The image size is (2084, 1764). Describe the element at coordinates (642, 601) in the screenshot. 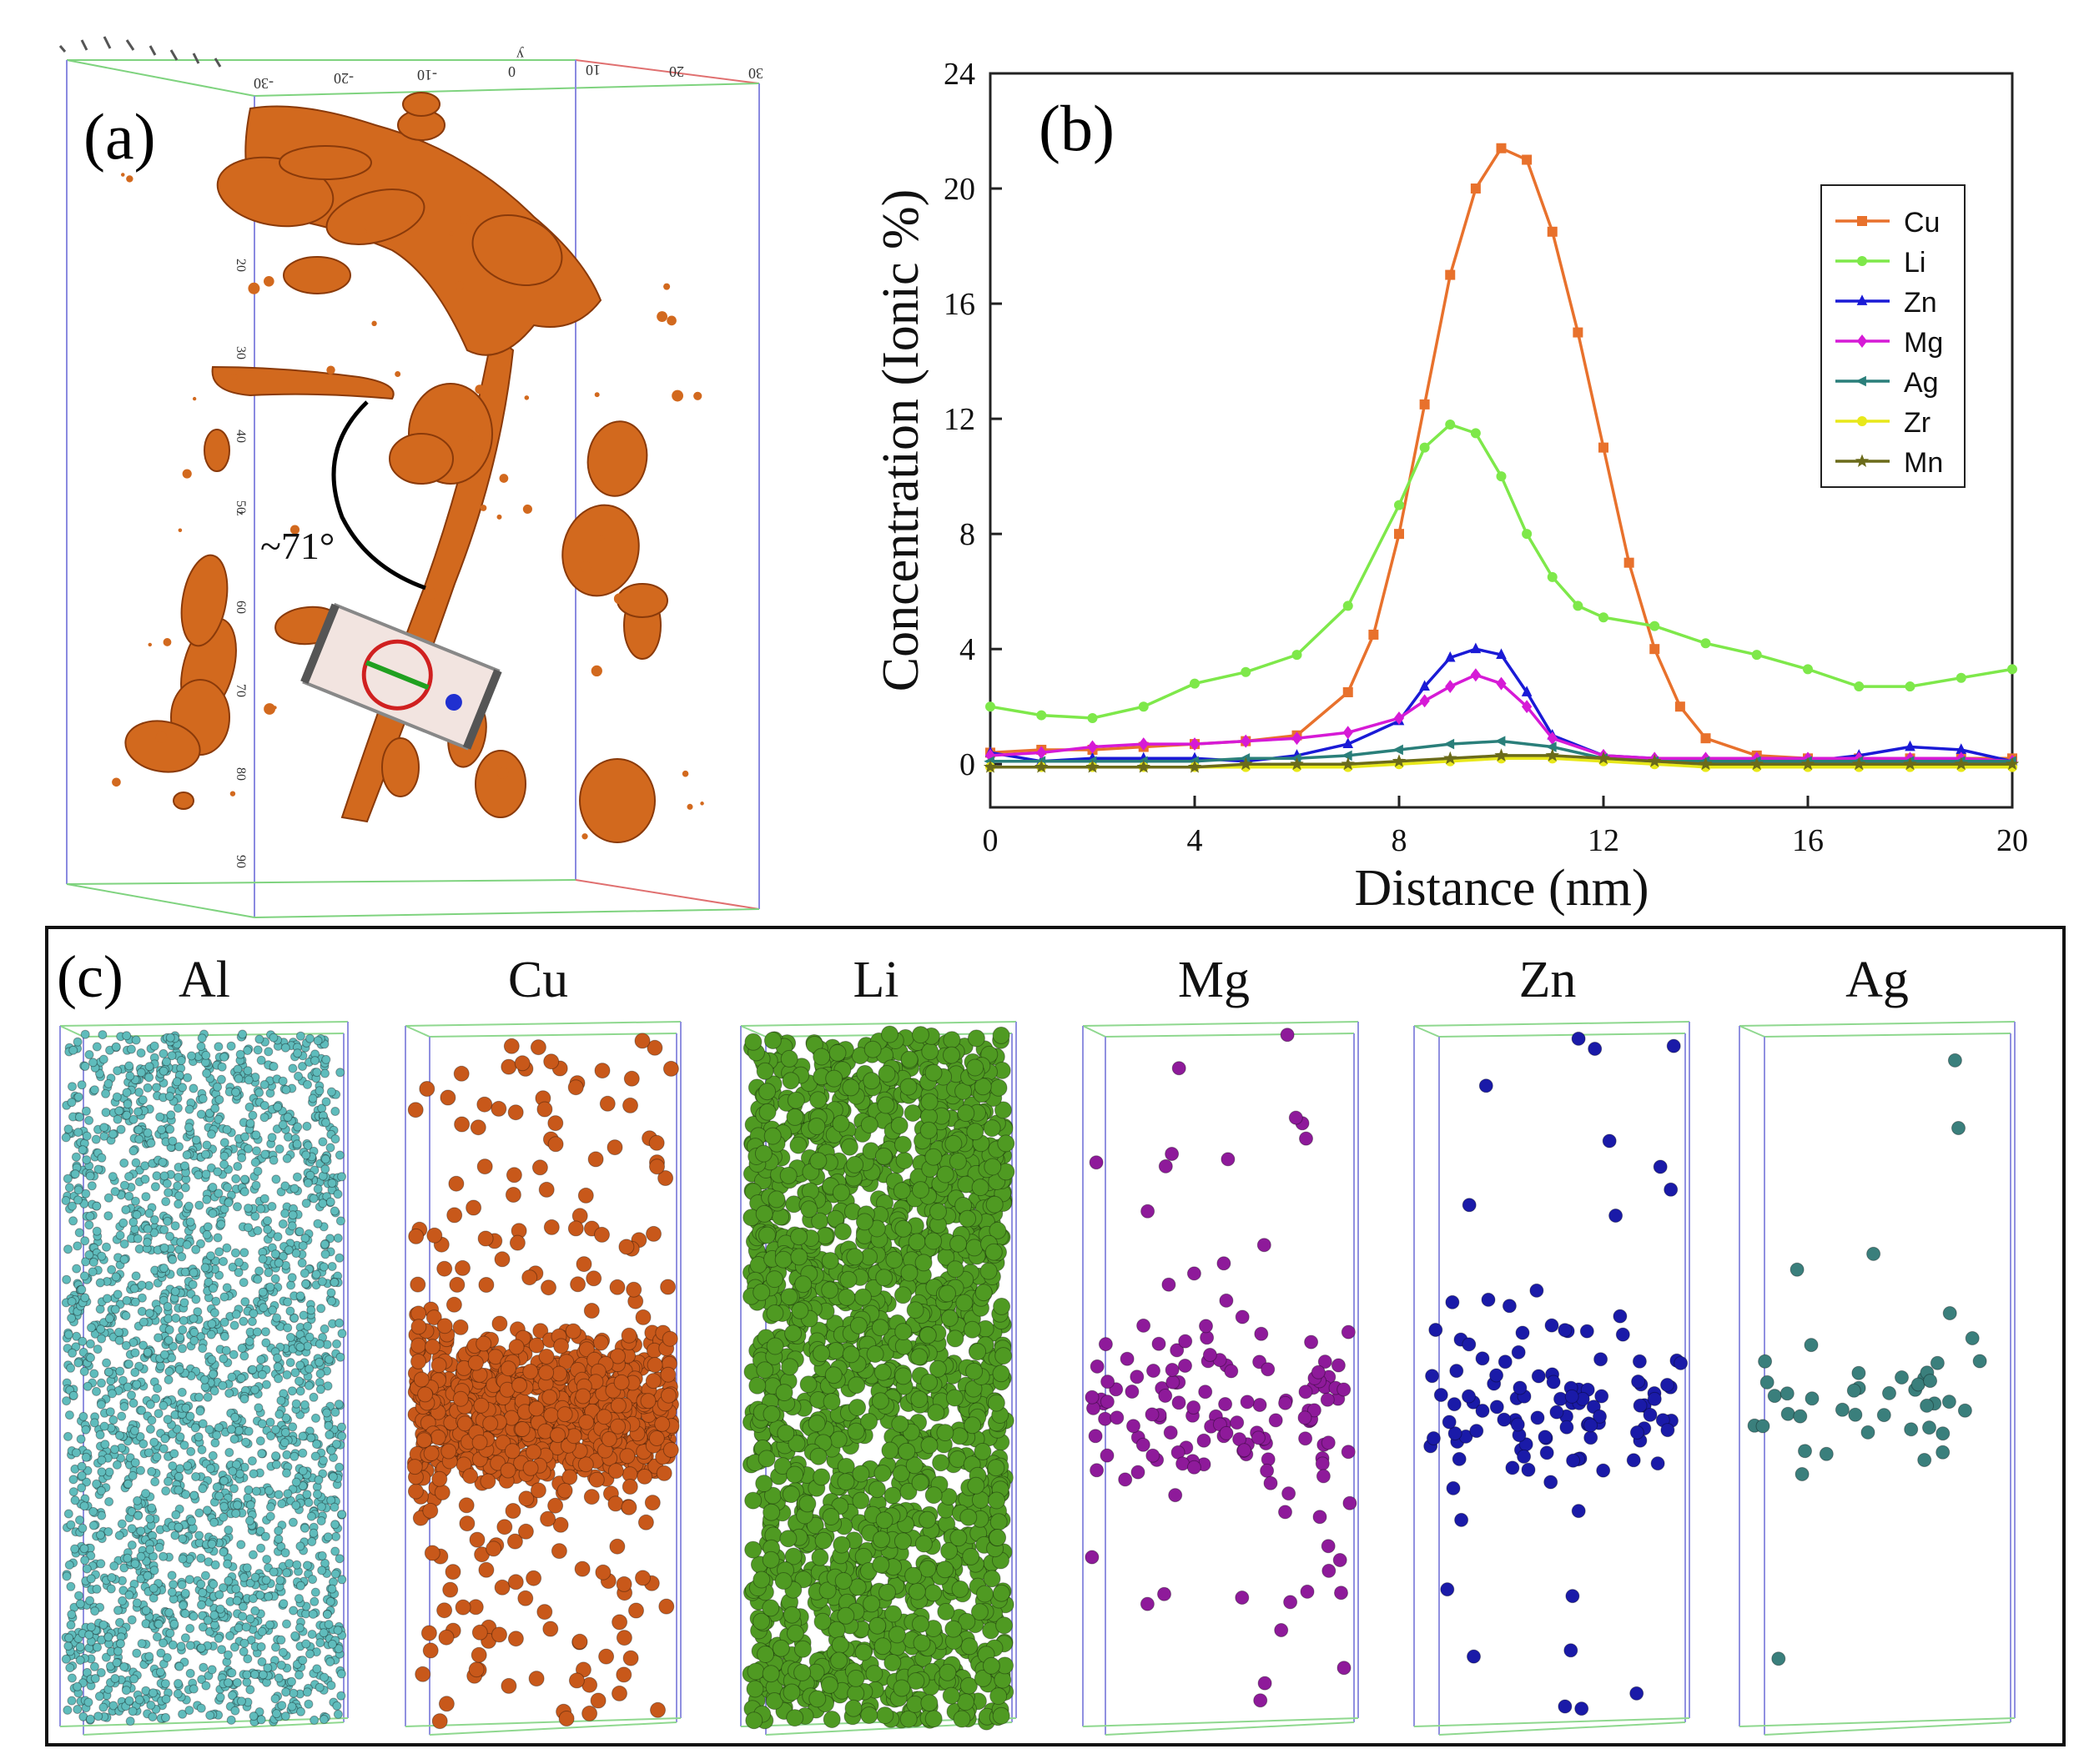

I see `isosurface-blob` at that location.